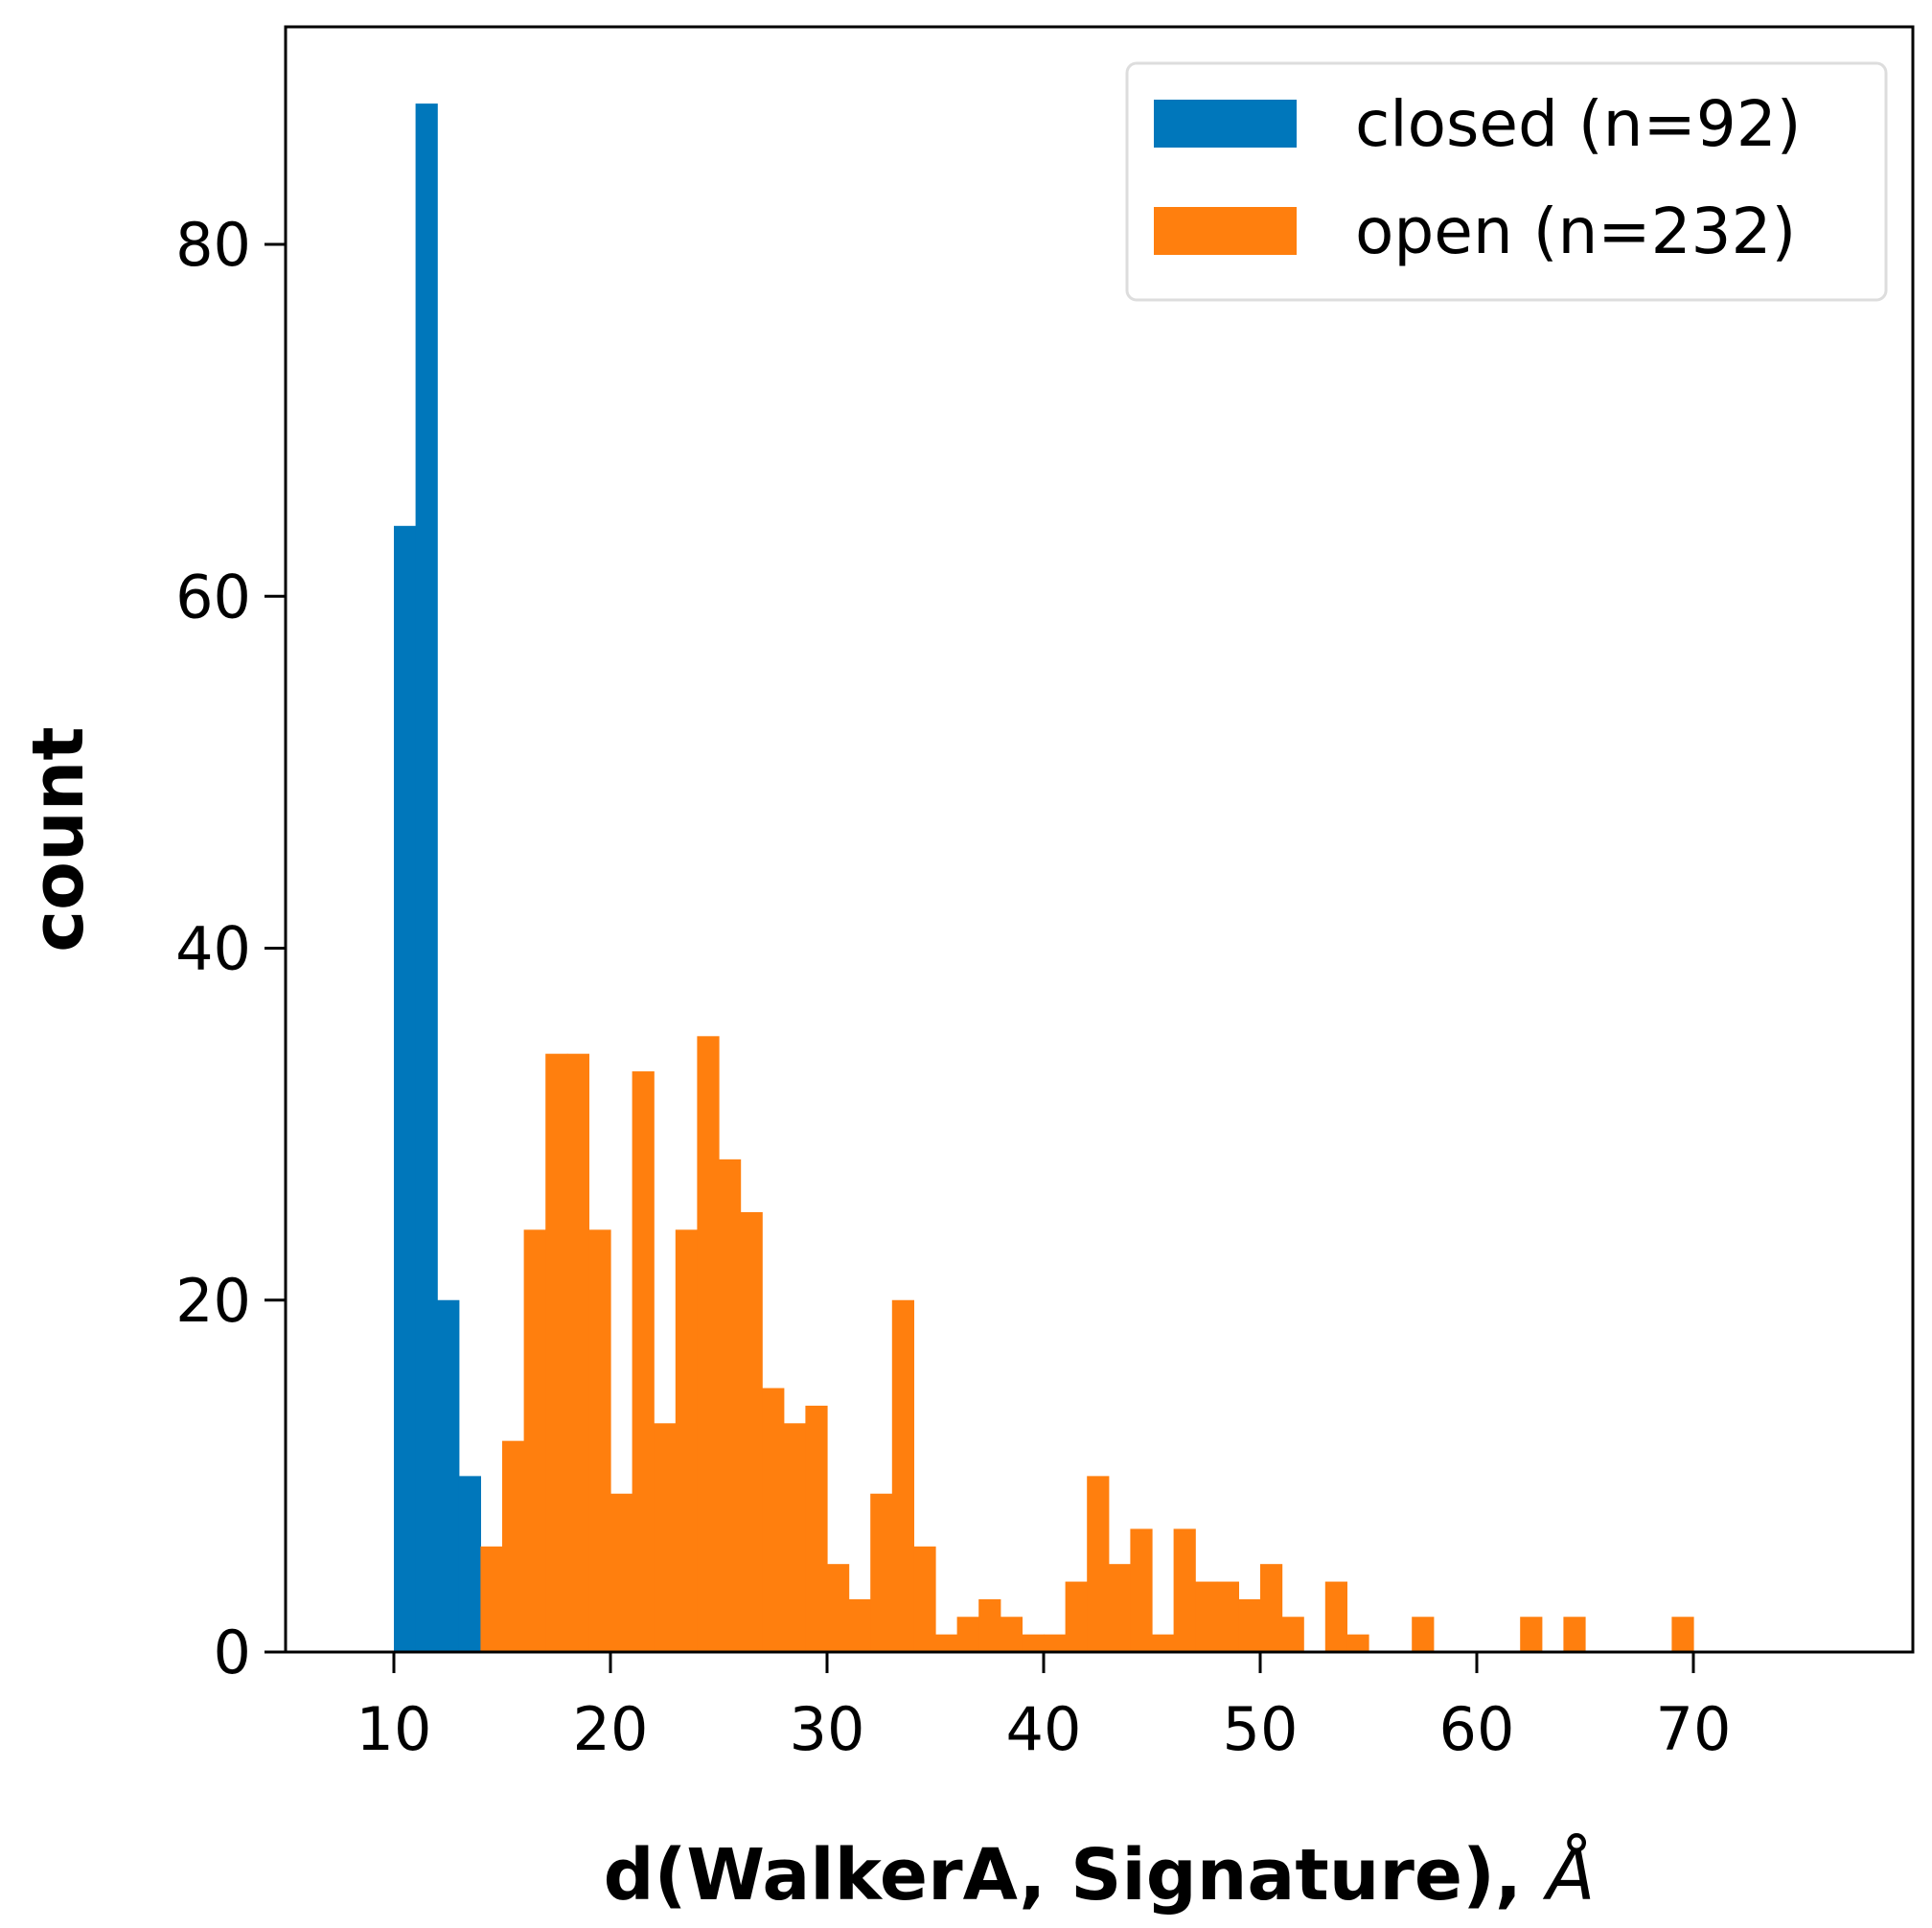  What do you see at coordinates (58, 839) in the screenshot?
I see `y-axis-title: count` at bounding box center [58, 839].